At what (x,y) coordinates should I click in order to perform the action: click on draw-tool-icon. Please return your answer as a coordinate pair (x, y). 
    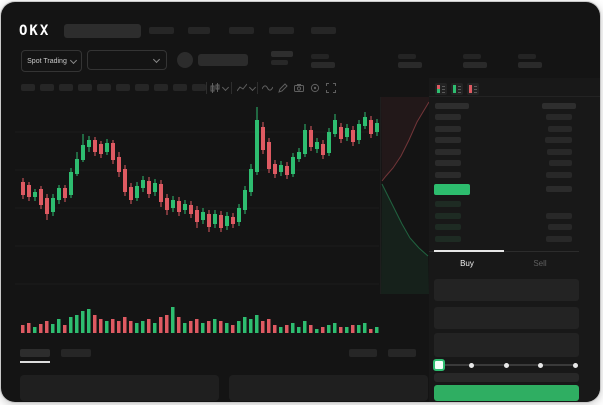
    Looking at the image, I should click on (283, 88).